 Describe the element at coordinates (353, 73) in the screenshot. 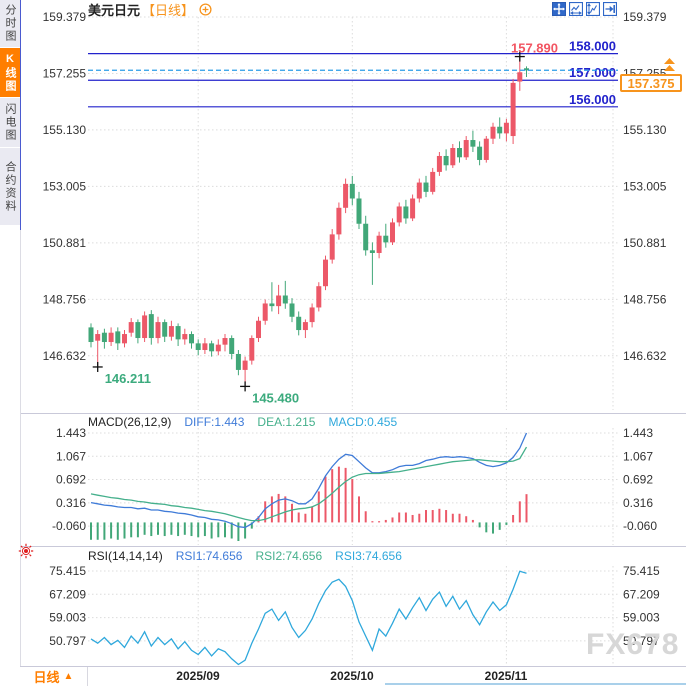

I see `price-level-lines: 158.000 157.000 156.000` at that location.